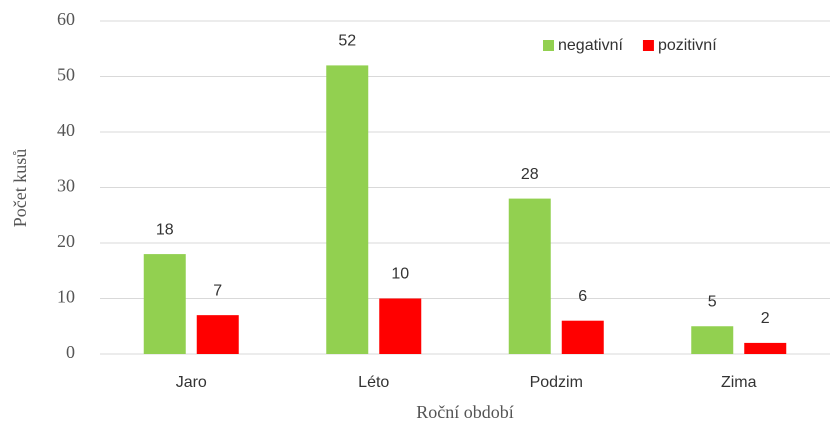  I want to click on data-label: 28, so click(530, 174).